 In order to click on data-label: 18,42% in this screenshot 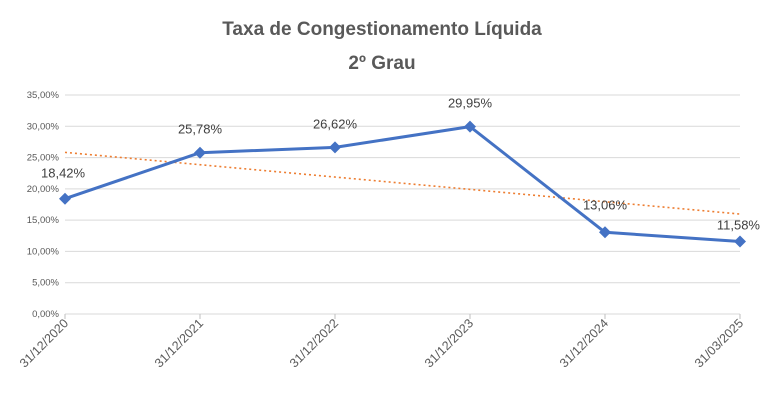, I will do `click(63, 173)`.